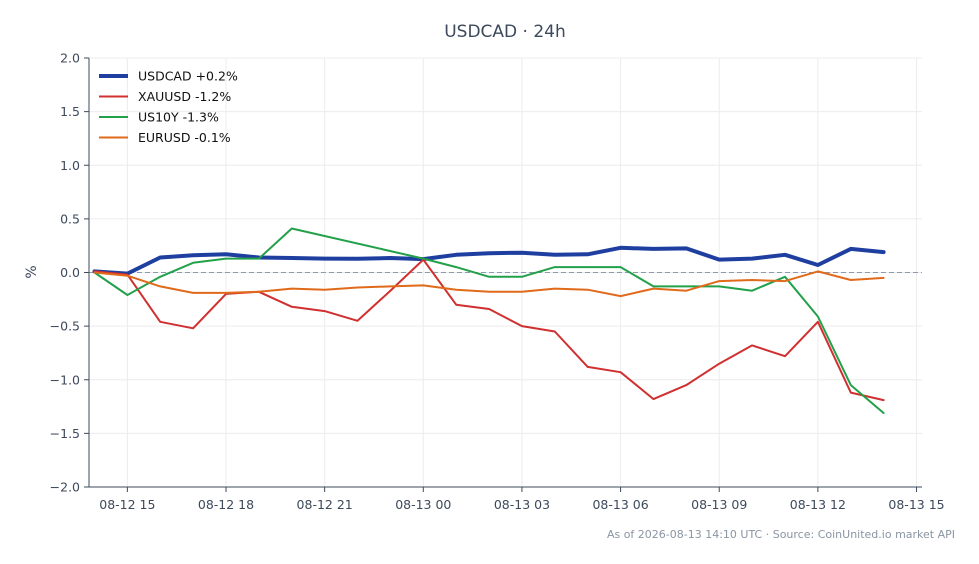 The image size is (979, 564). I want to click on y-tick-label: 0.5, so click(70, 218).